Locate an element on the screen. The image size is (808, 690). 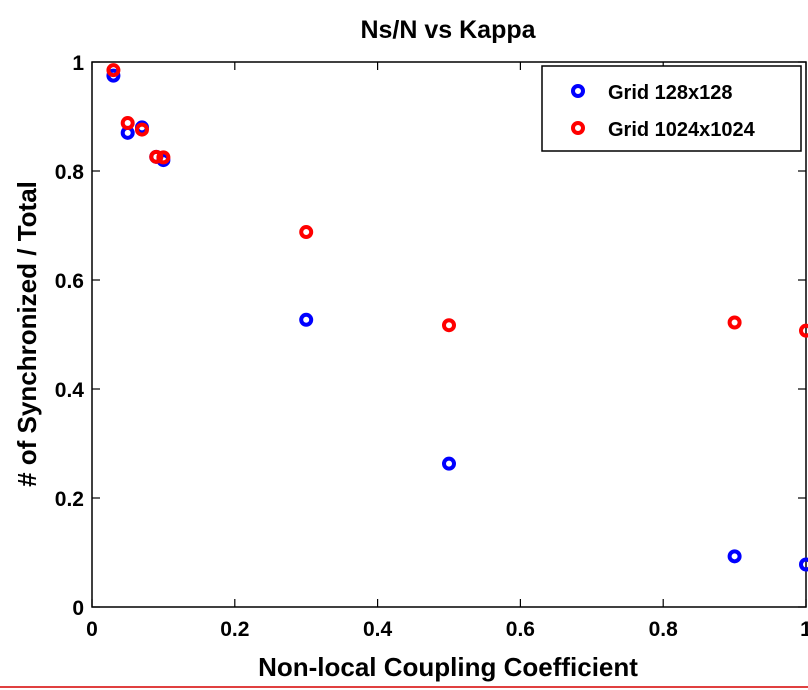
legend: Grid 128x128 Grid 1024x1024 is located at coordinates (671, 108).